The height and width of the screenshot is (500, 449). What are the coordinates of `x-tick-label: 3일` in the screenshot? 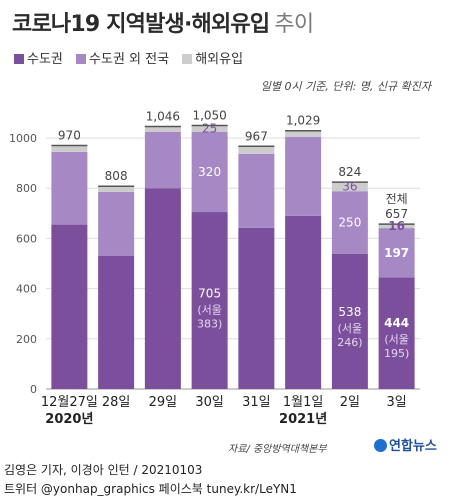 It's located at (397, 402).